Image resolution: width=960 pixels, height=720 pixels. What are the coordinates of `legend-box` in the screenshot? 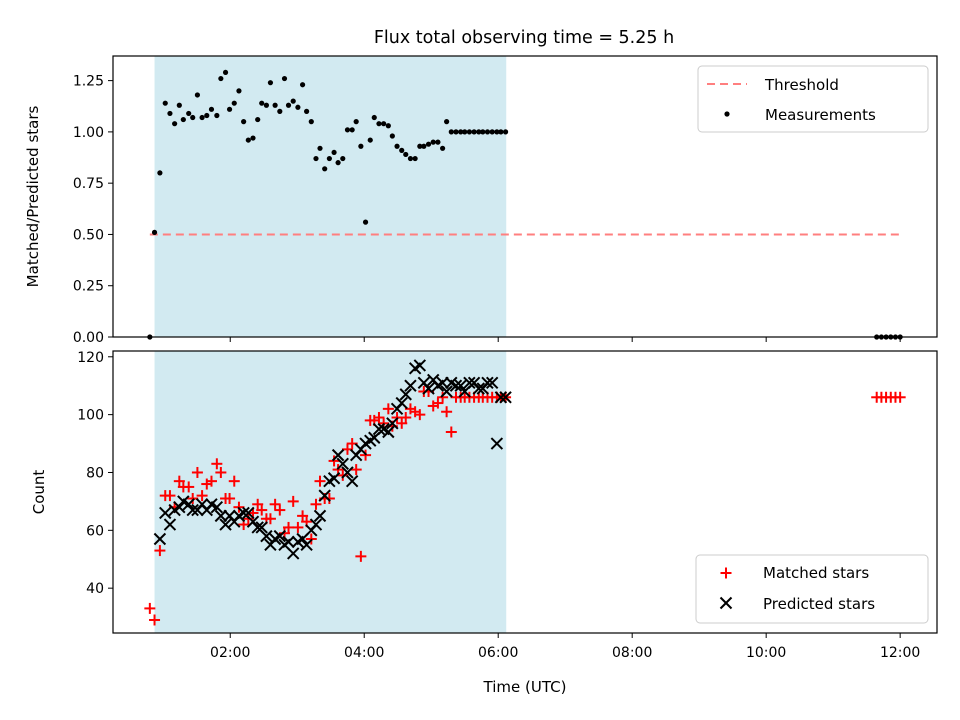 It's located at (812, 589).